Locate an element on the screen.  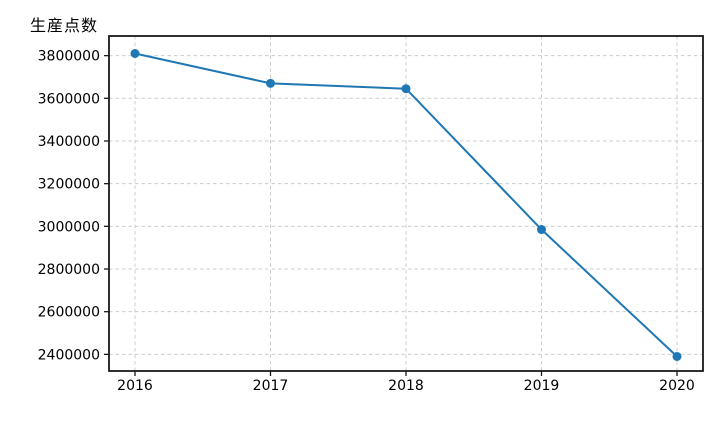
x-tick-label: 2020 is located at coordinates (677, 386).